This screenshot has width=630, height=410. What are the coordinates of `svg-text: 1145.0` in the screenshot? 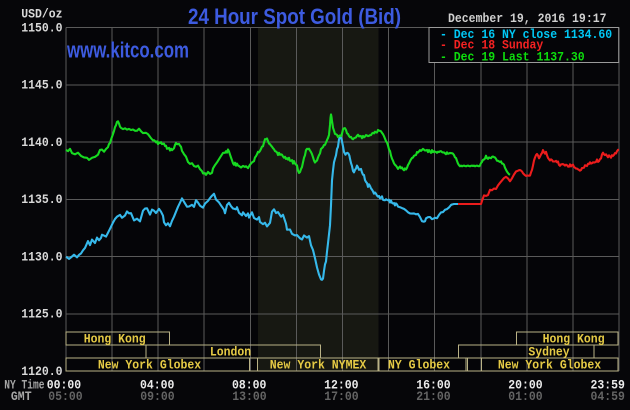 It's located at (41, 85).